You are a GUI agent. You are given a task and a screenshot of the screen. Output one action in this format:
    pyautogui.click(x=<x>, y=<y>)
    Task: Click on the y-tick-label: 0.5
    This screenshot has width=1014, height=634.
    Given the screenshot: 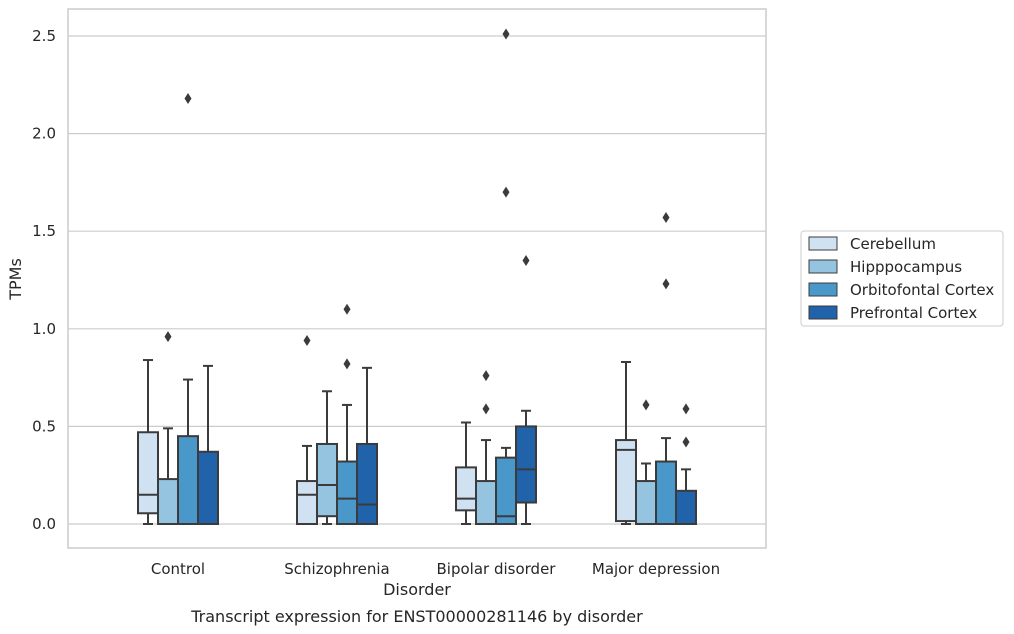 What is the action you would take?
    pyautogui.click(x=44, y=426)
    